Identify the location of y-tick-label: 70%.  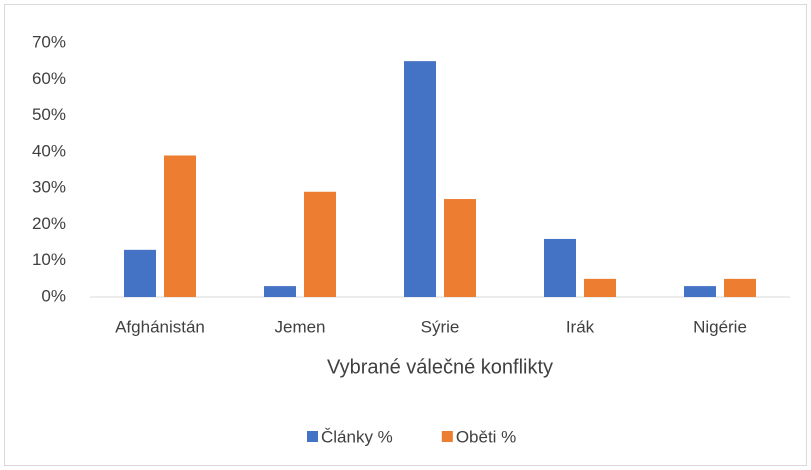
(49, 41).